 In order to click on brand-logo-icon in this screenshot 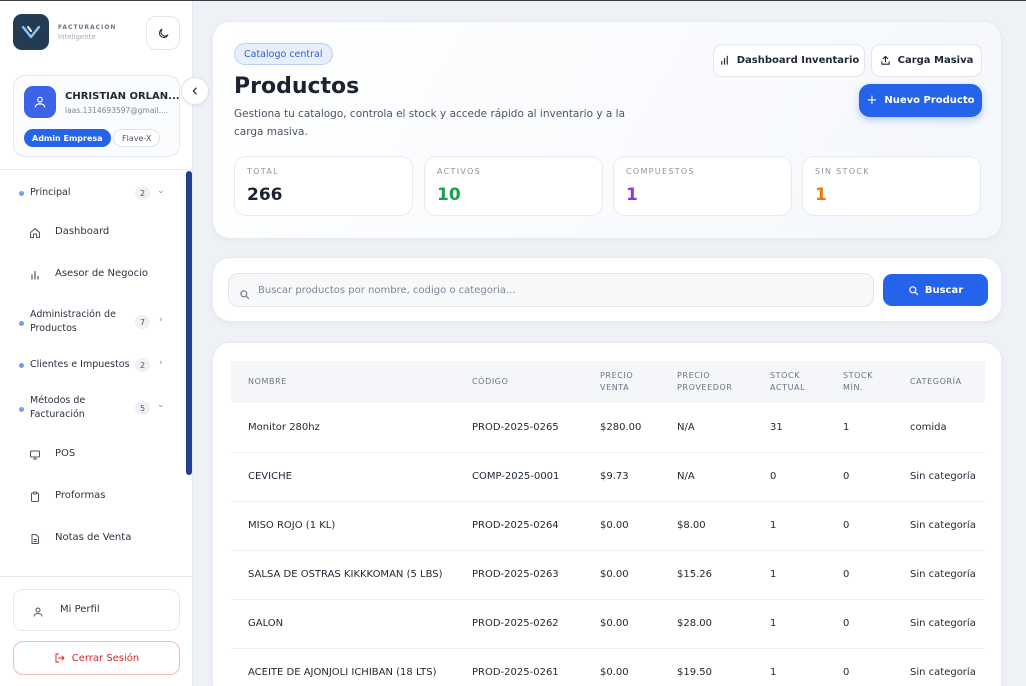, I will do `click(31, 32)`.